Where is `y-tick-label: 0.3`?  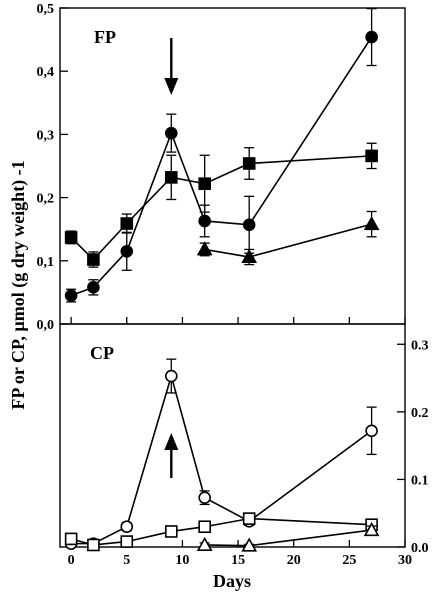
y-tick-label: 0.3 is located at coordinates (420, 345).